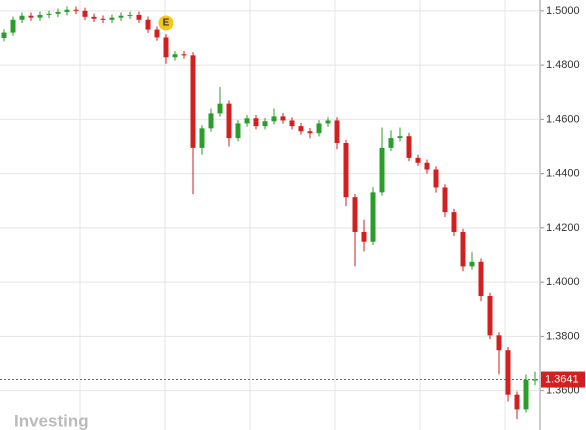 The image size is (586, 430). What do you see at coordinates (51, 420) in the screenshot?
I see `watermark: Investing` at bounding box center [51, 420].